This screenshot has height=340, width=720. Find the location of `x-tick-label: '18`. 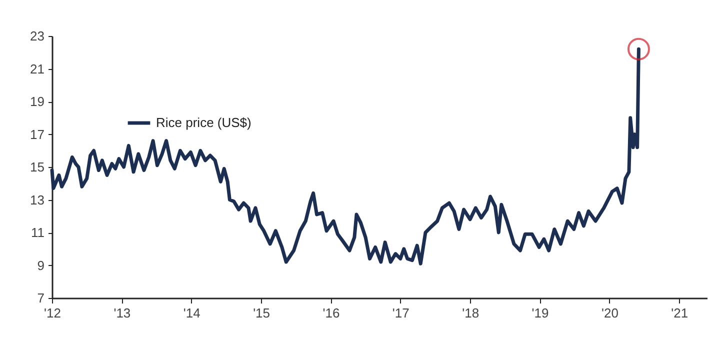

x-tick-label: '18 is located at coordinates (471, 313).